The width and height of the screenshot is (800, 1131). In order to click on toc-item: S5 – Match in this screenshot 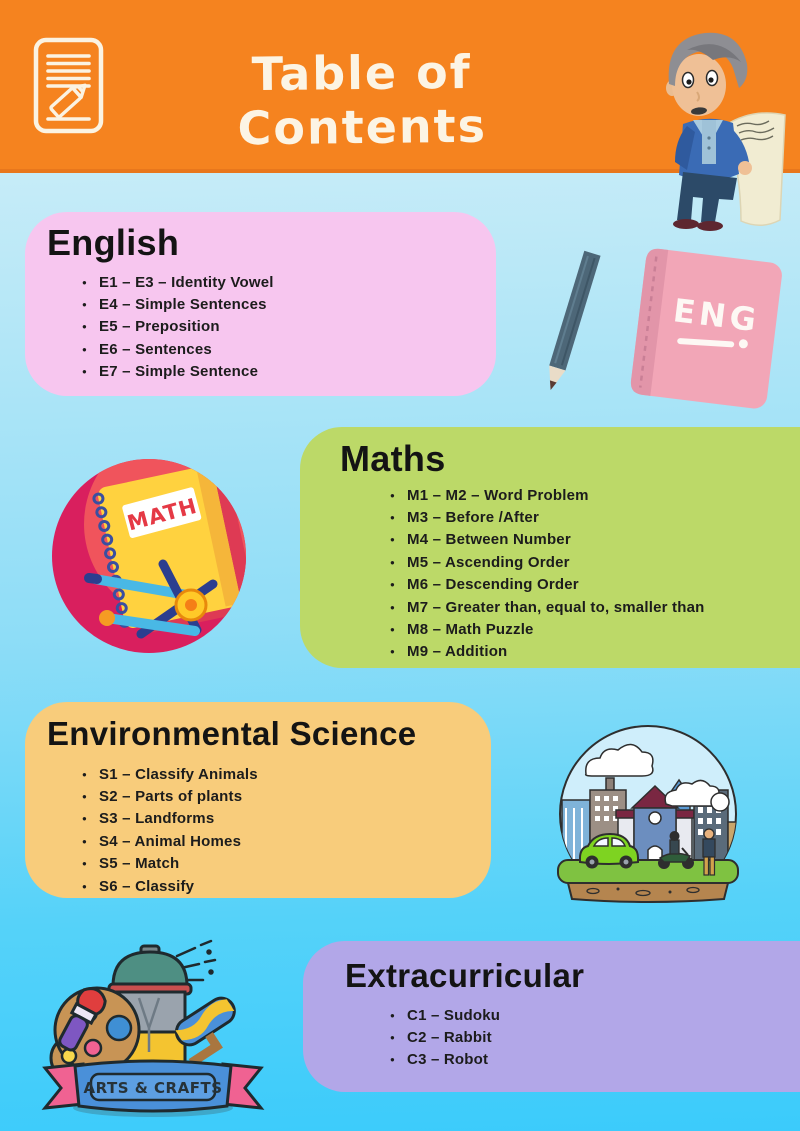, I will do `click(286, 864)`.